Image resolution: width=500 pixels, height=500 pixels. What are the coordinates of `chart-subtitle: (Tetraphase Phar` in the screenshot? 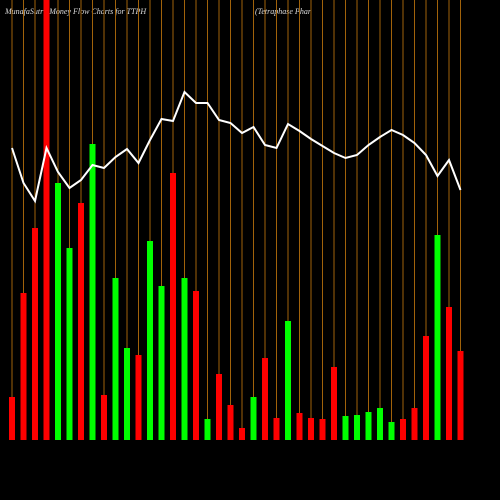 It's located at (283, 11).